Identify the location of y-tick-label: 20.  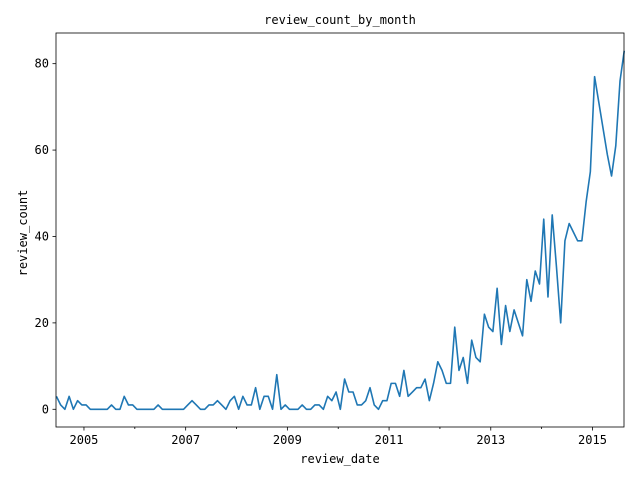
(42, 323).